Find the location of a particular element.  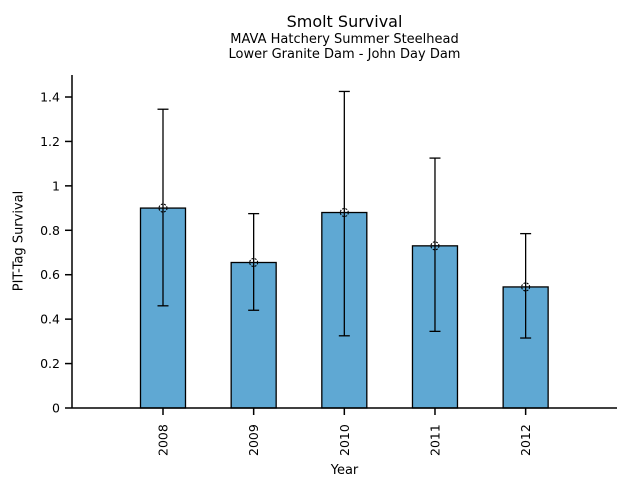

chart-subtitle-reach: Lower Granite Dam - John Day Dam is located at coordinates (344, 54).